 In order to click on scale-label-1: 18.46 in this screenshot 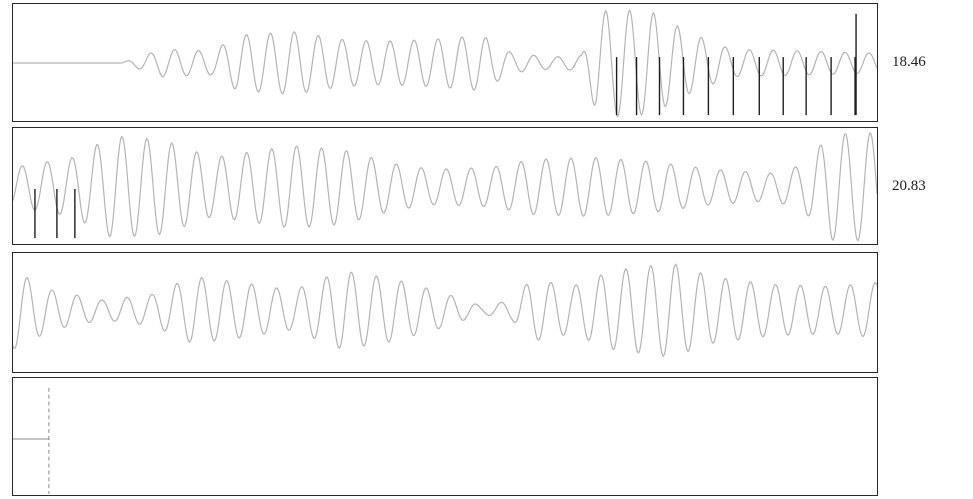, I will do `click(909, 62)`.